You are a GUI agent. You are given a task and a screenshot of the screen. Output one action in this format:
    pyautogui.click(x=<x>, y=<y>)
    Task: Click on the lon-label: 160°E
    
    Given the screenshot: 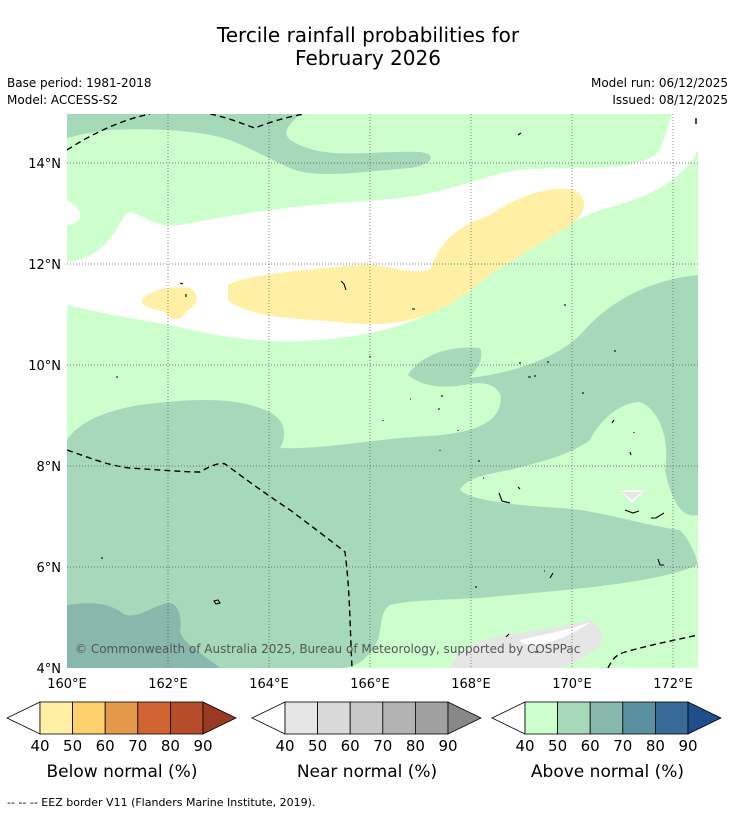 What is the action you would take?
    pyautogui.click(x=67, y=684)
    